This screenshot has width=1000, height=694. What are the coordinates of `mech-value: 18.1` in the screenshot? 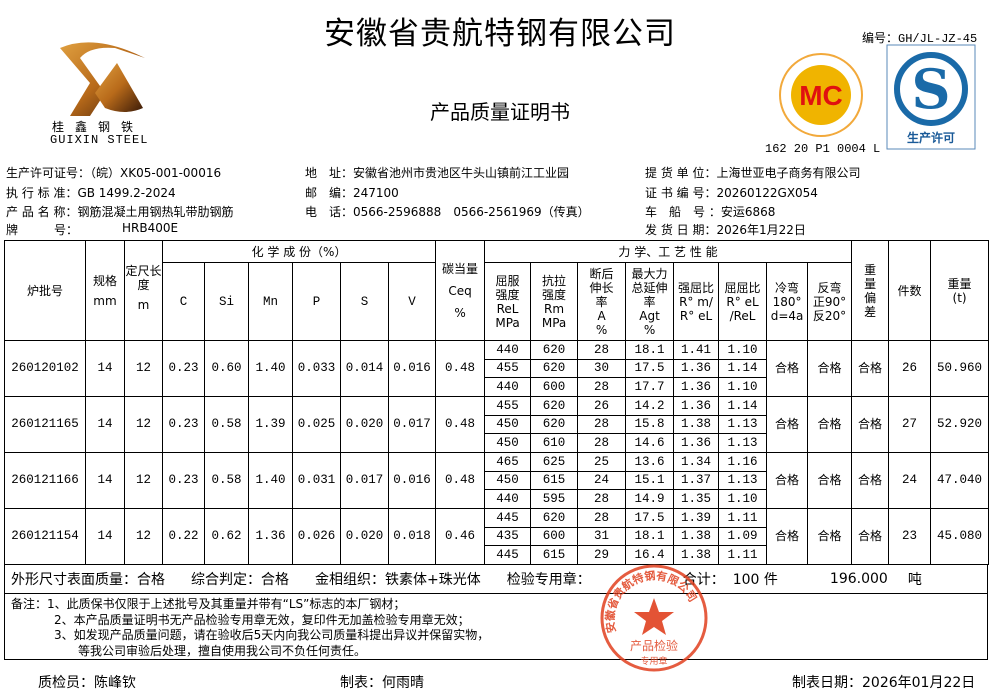 It's located at (650, 350).